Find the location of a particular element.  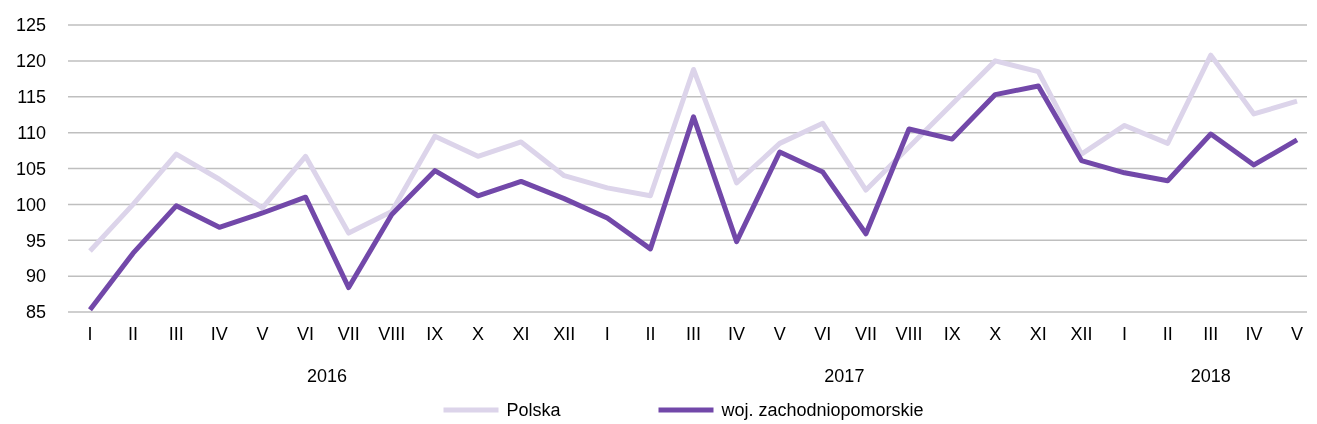

y-tick-label: 105 is located at coordinates (30, 168).